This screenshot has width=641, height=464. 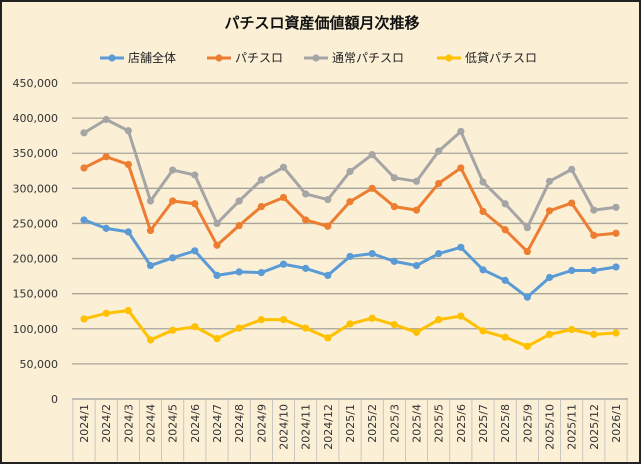 I want to click on x-tick-label: 2025/9, so click(x=527, y=423).